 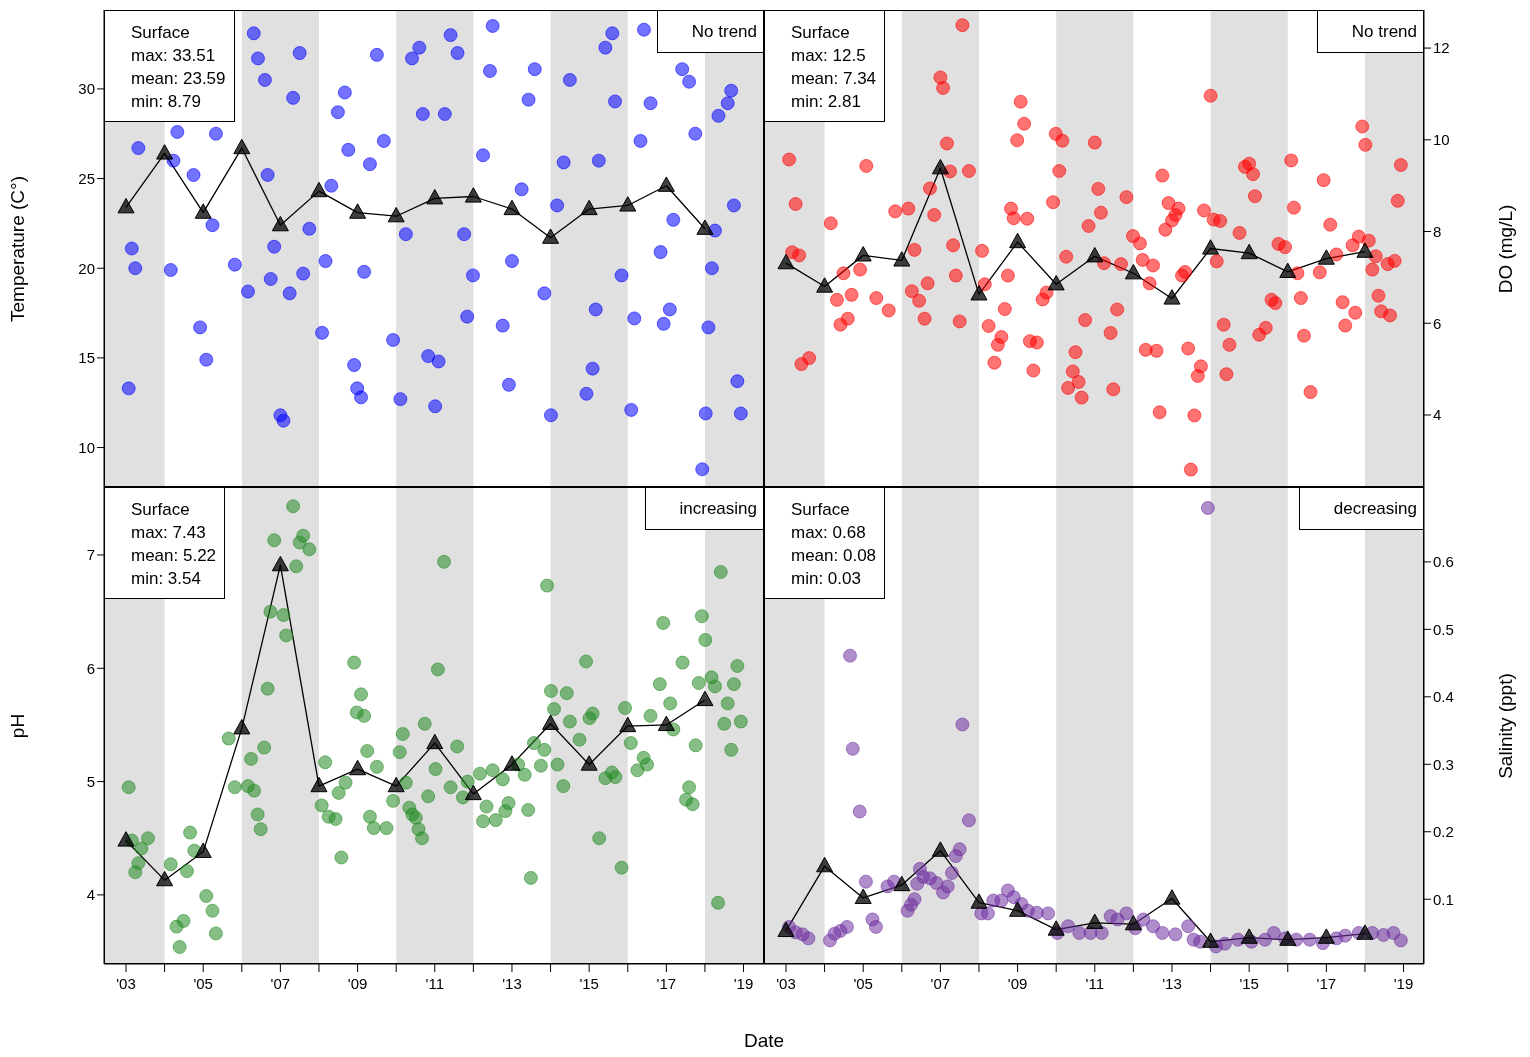 I want to click on y-tick-label: 4, so click(x=90, y=895).